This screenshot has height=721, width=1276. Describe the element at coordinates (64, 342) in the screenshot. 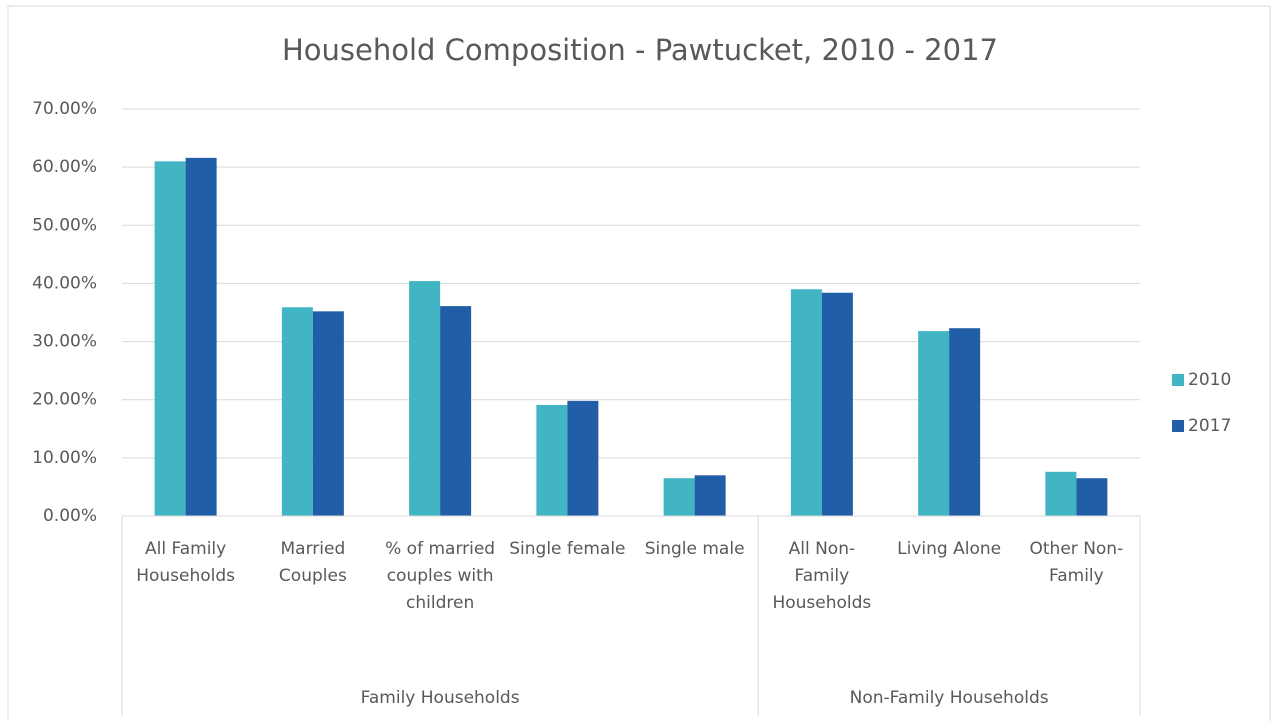

I see `y-tick-label: 30.00%` at that location.